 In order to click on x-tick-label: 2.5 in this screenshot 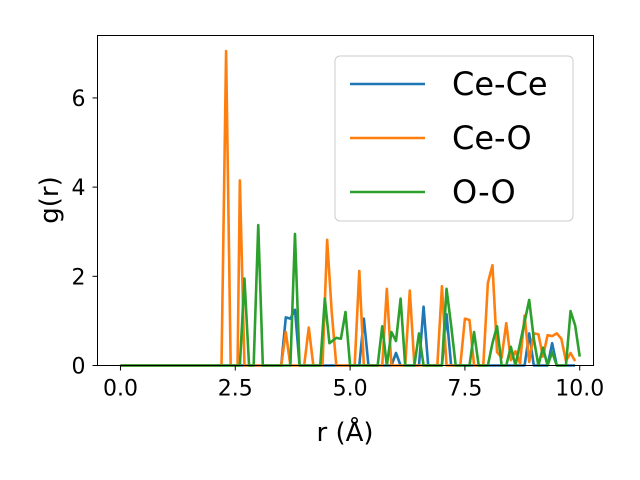, I will do `click(235, 389)`.